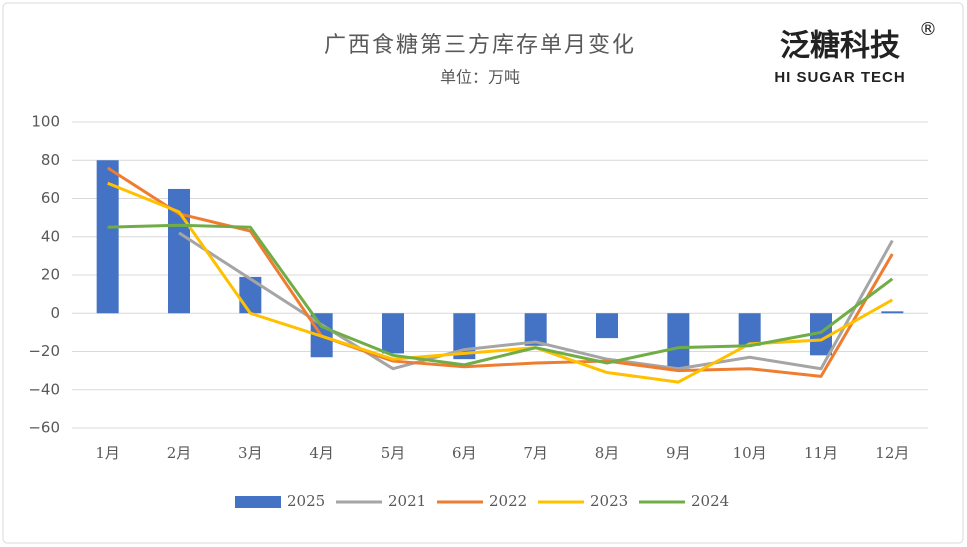  Describe the element at coordinates (44, 428) in the screenshot. I see `y-tick-label: −60` at that location.